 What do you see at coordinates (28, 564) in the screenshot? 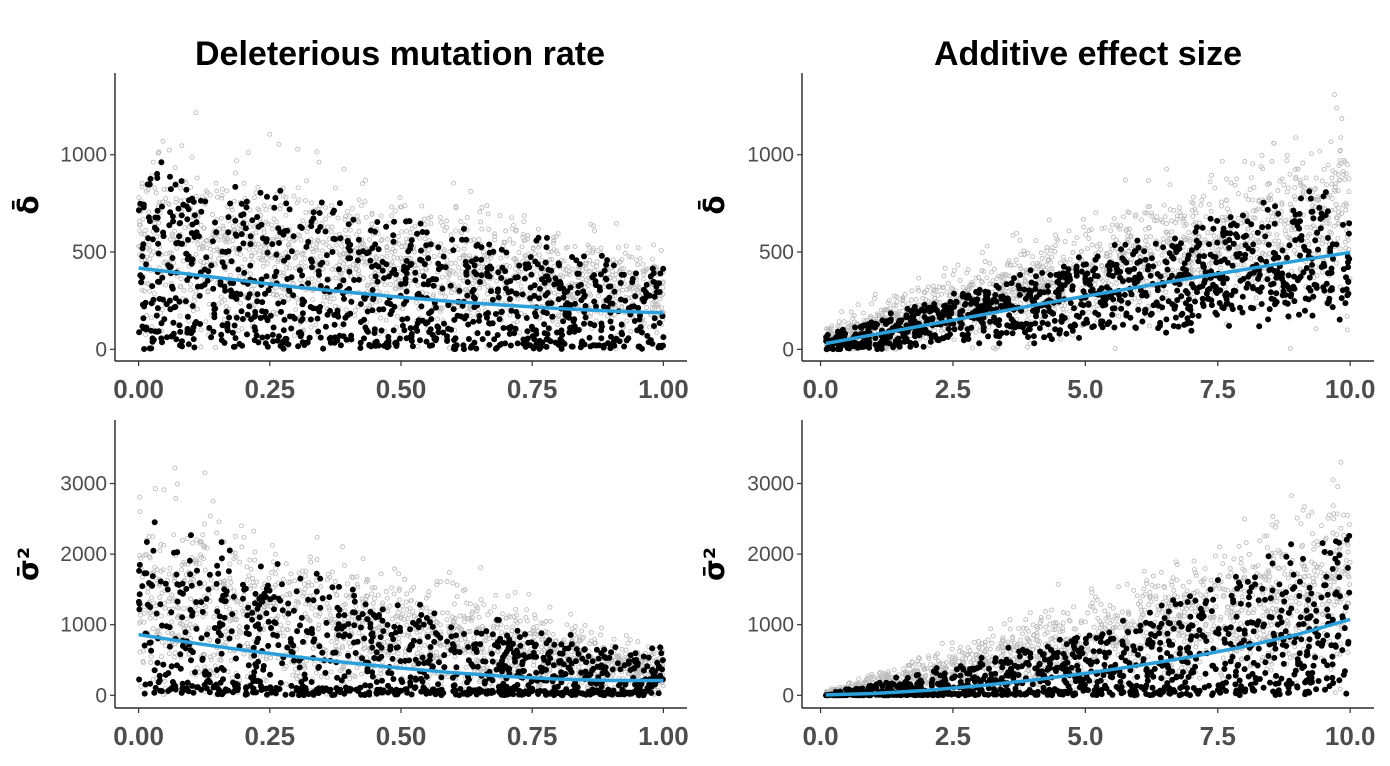
I see `ylabel-mut-sigma: σ̄²` at bounding box center [28, 564].